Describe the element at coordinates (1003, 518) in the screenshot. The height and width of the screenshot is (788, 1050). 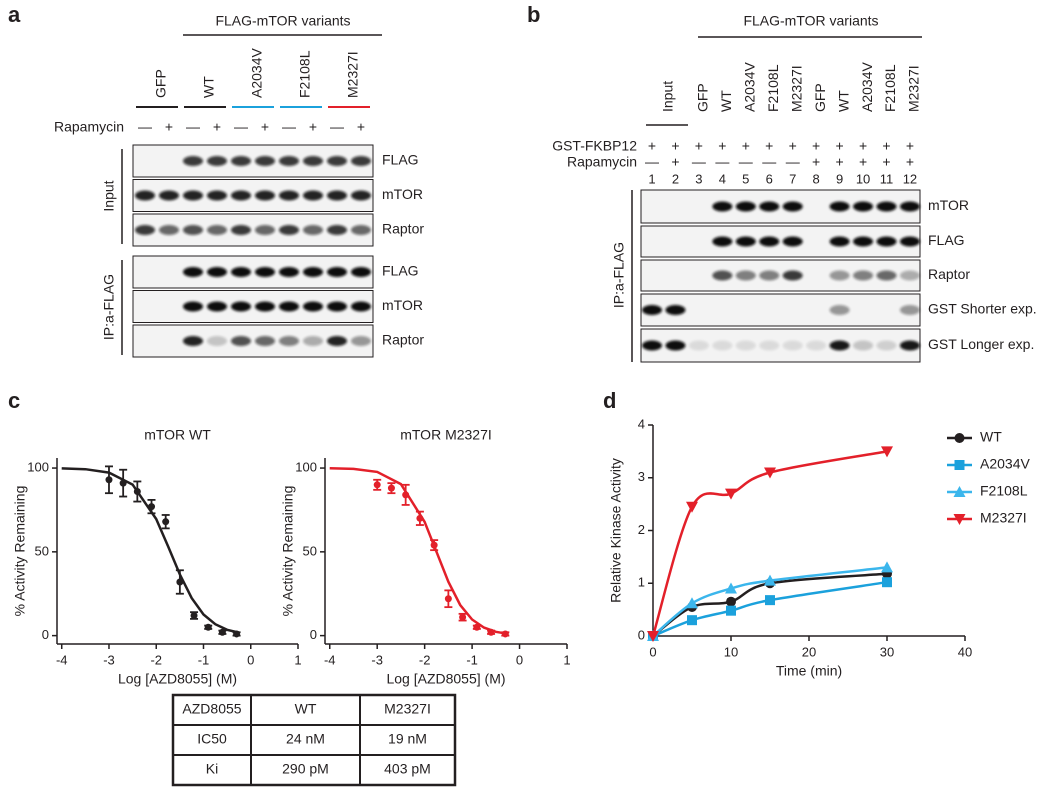
I see `legend-label: M2327I` at that location.